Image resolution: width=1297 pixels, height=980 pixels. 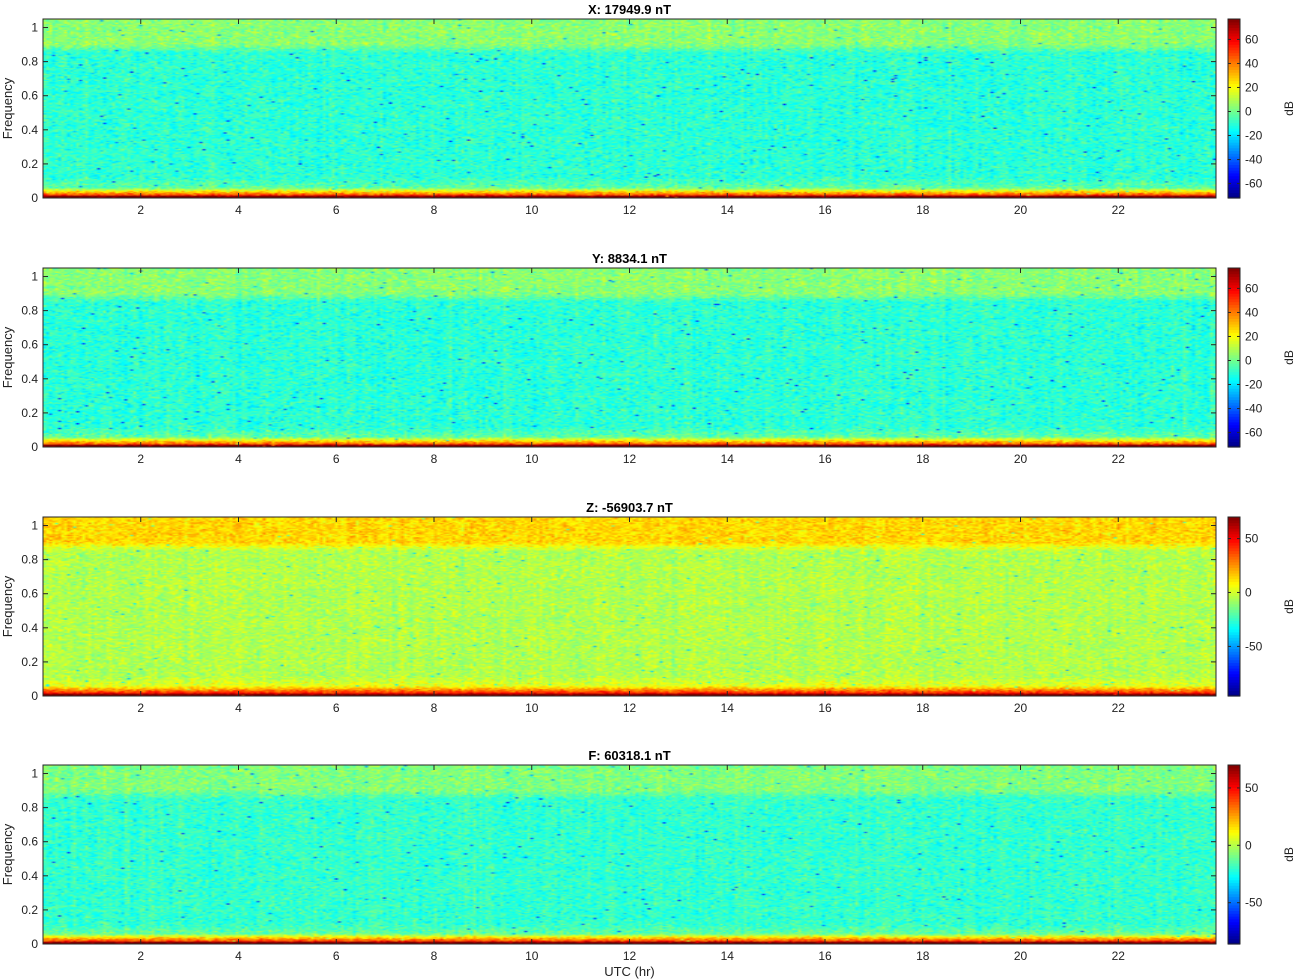 What do you see at coordinates (238, 210) in the screenshot?
I see `x-tick-label: 4` at bounding box center [238, 210].